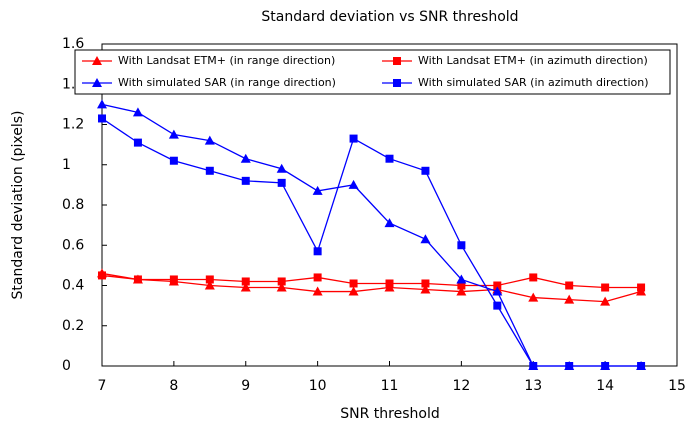  I want to click on x-tick-label: 8, so click(173, 386).